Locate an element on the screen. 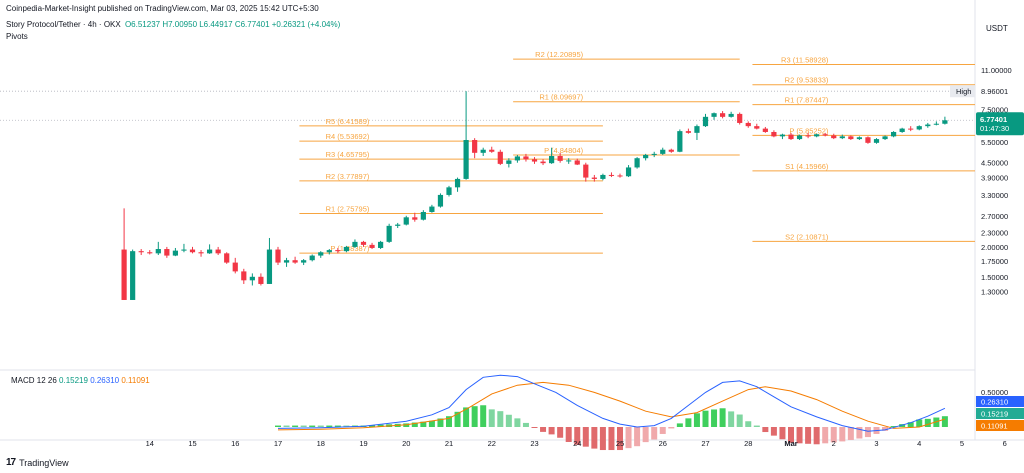  tradingview-logo: 17 TradingView is located at coordinates (37, 462).